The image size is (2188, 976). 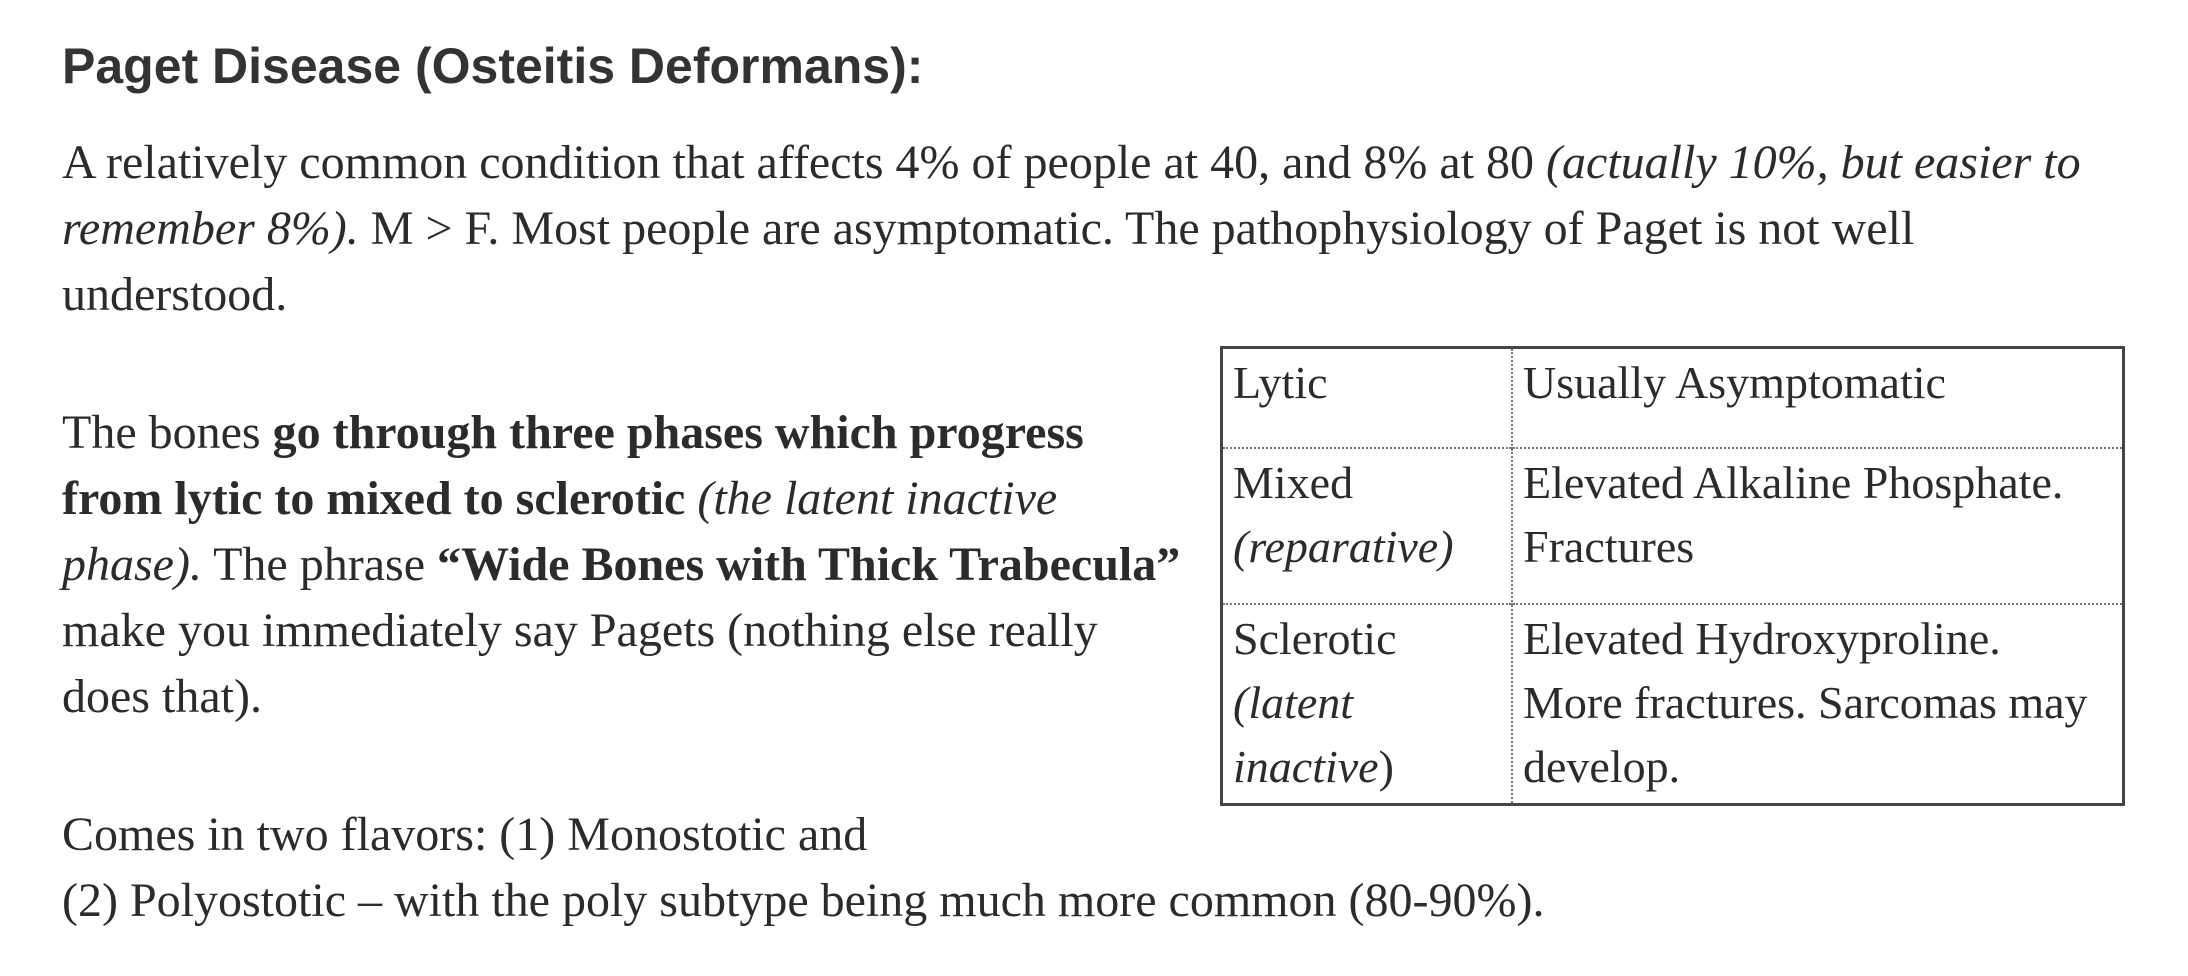 I want to click on description-cell: Elevated Alkaline Phosphate. Fractures, so click(x=1817, y=525).